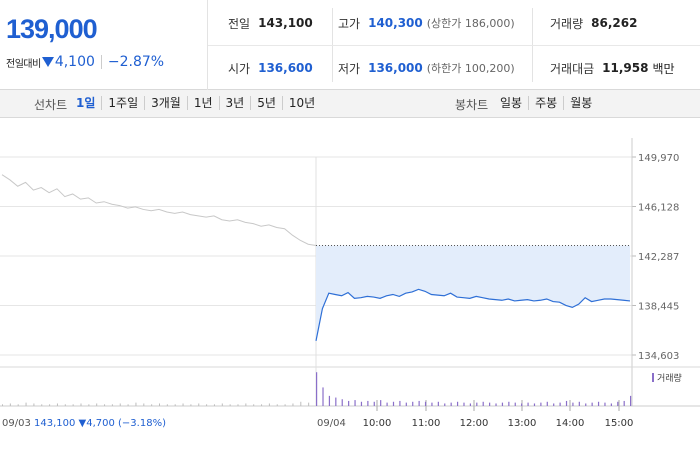 The image size is (700, 450). Describe the element at coordinates (101, 62) in the screenshot. I see `change-divider` at that location.